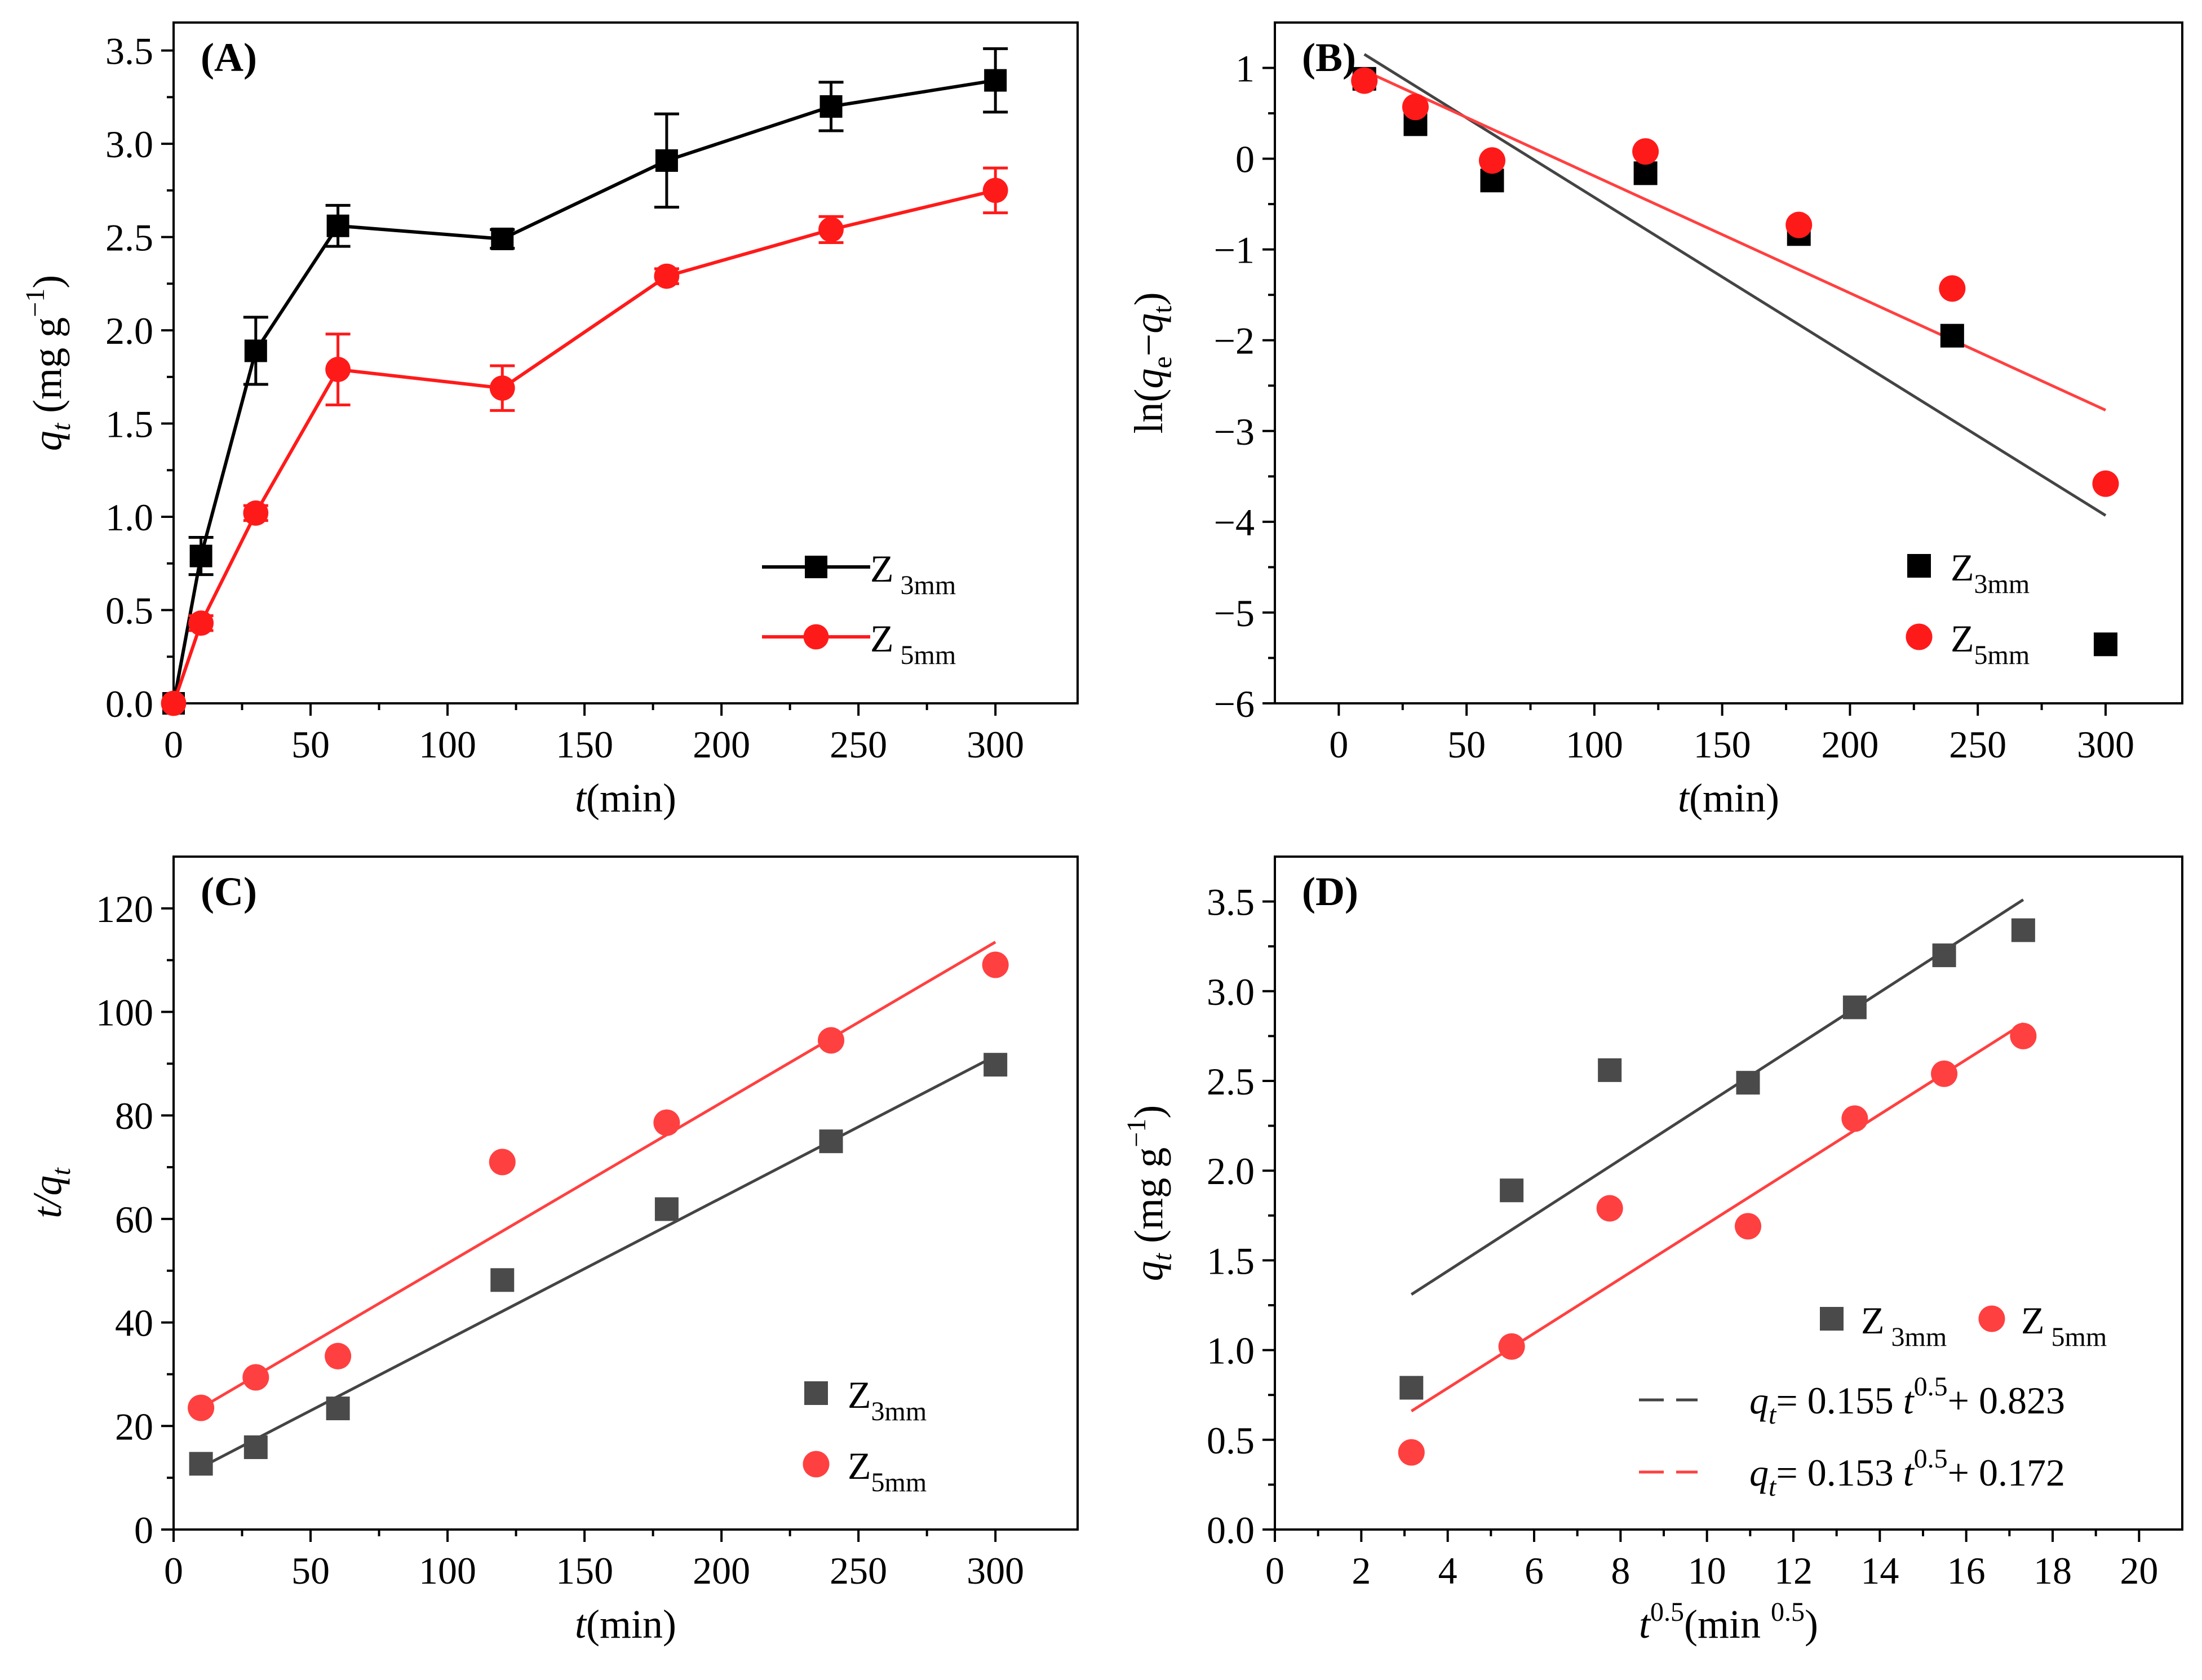 The image size is (2202, 1680). What do you see at coordinates (124, 1012) in the screenshot?
I see `y-tick-label: 100` at bounding box center [124, 1012].